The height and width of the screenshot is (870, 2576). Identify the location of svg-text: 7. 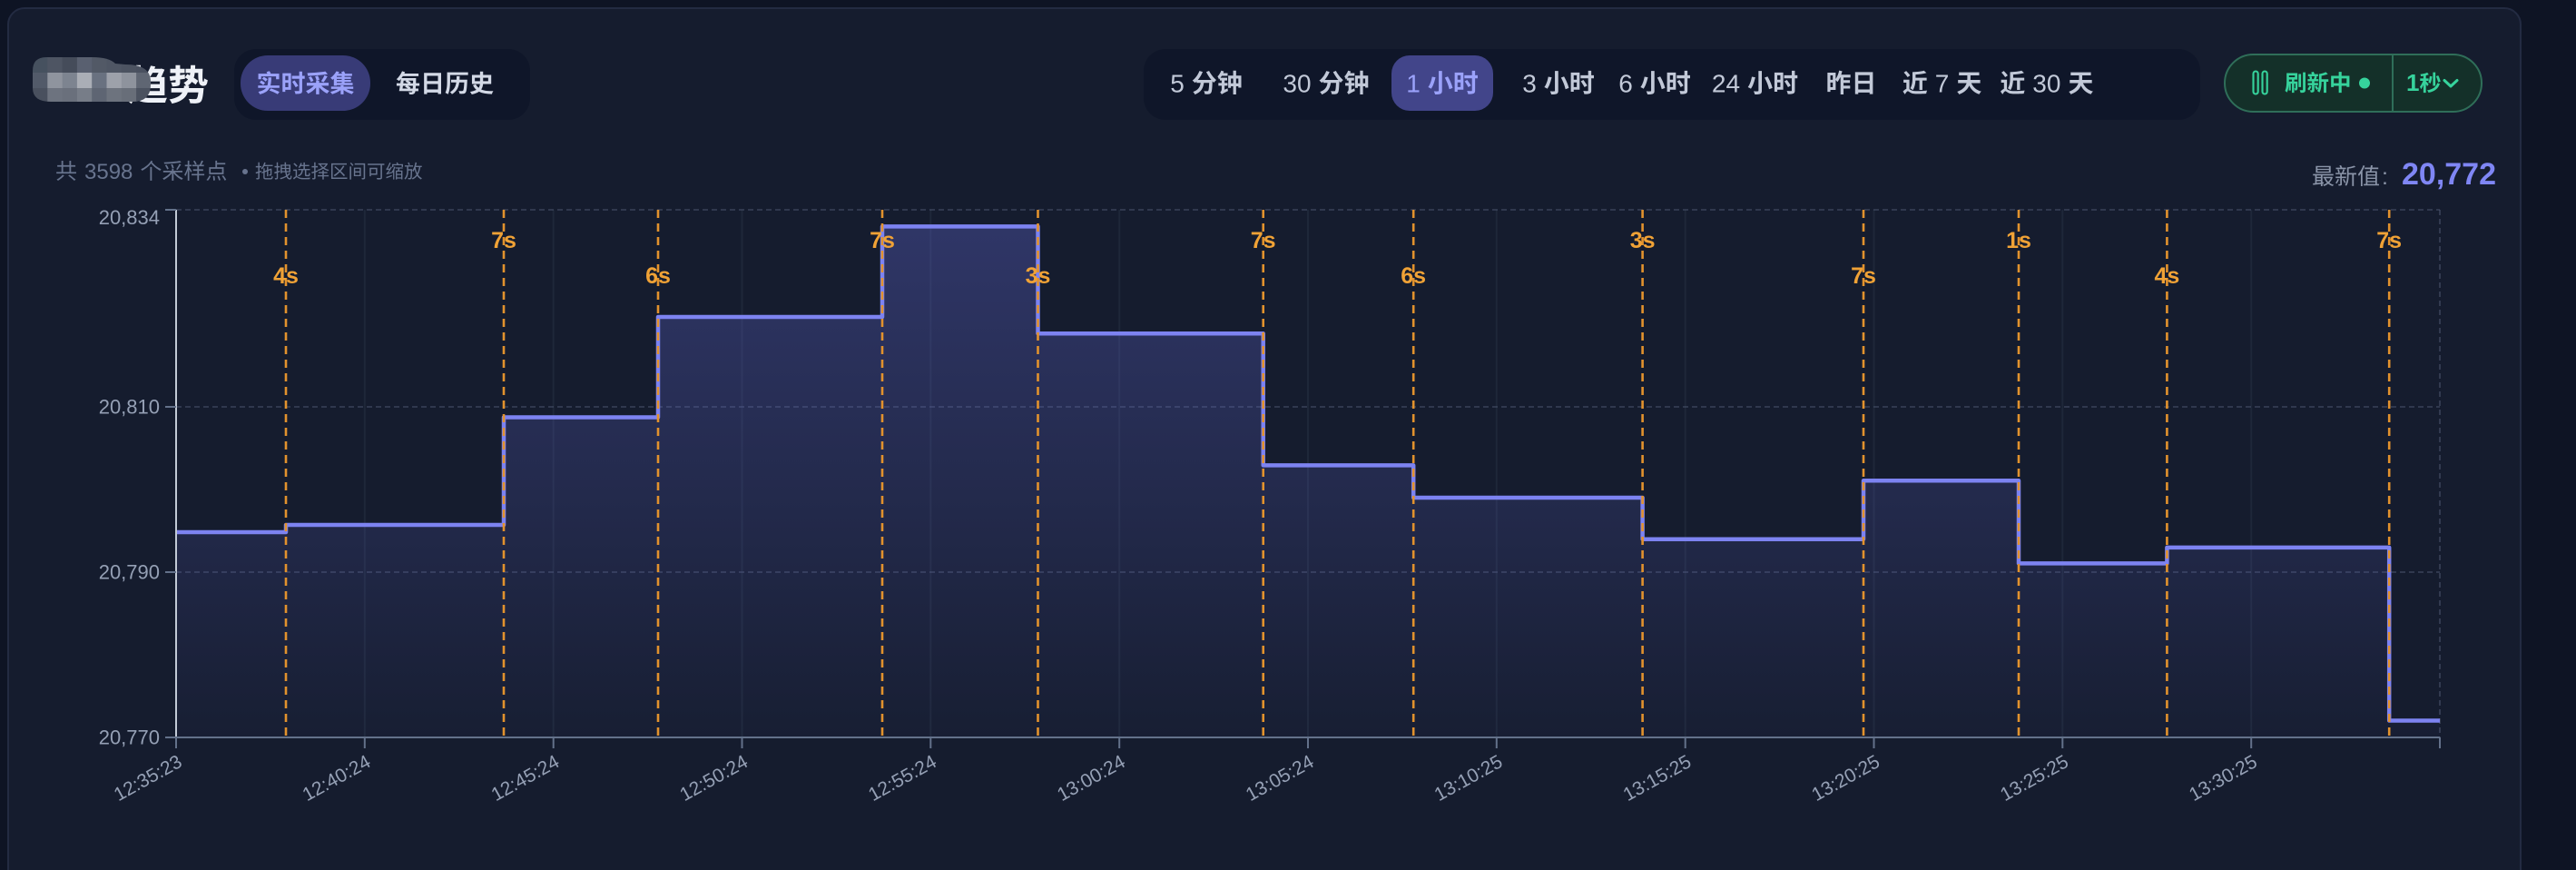
(1942, 84).